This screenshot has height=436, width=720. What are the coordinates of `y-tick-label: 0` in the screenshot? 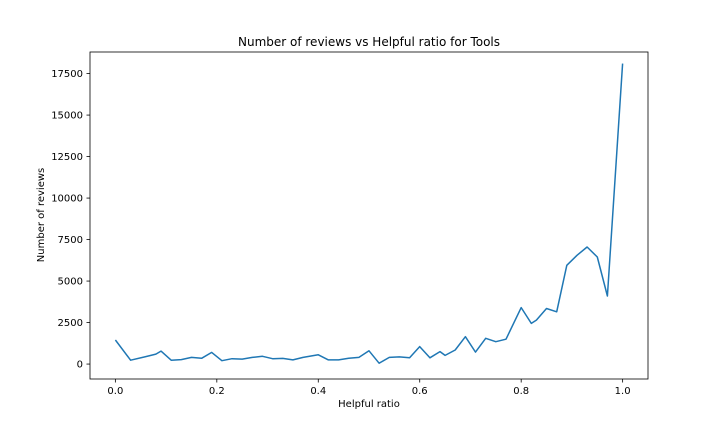 It's located at (80, 365).